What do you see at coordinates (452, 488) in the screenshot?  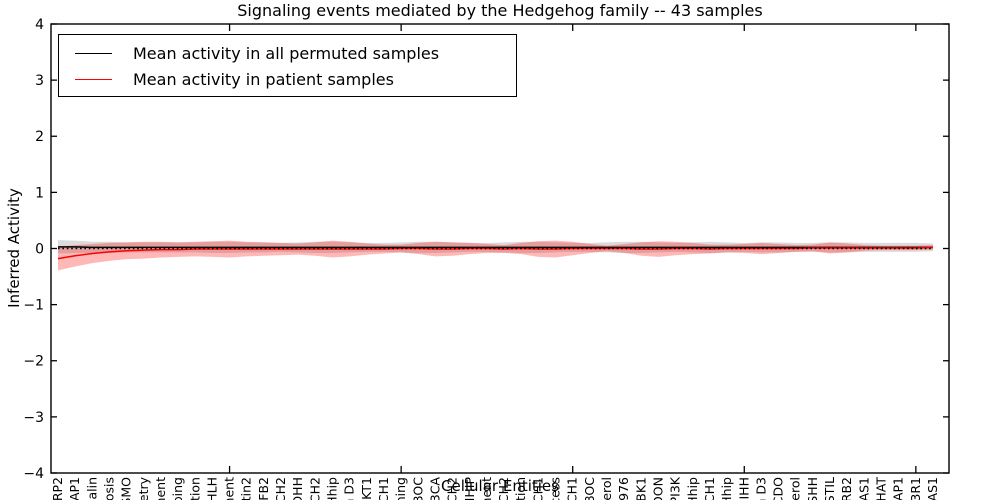 I see `x-tick-label: IHH N/PTCH2` at bounding box center [452, 488].